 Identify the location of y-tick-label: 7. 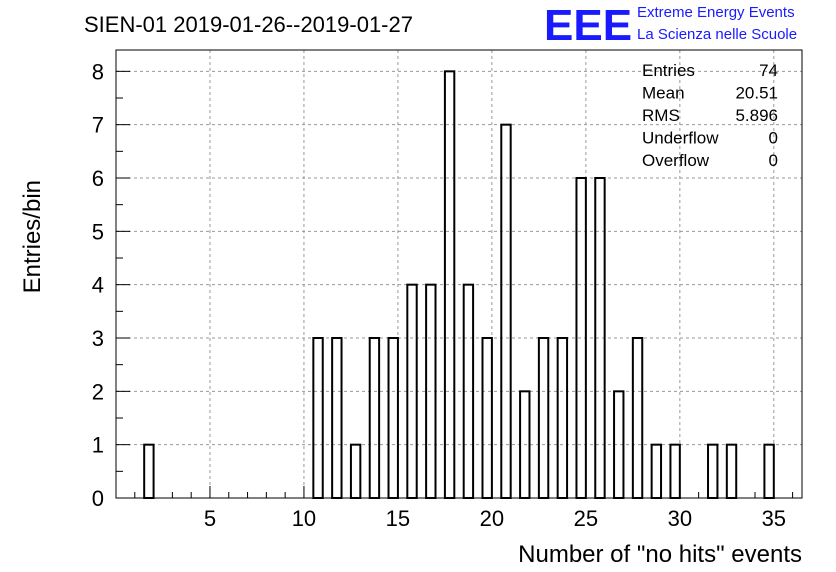
(98, 125).